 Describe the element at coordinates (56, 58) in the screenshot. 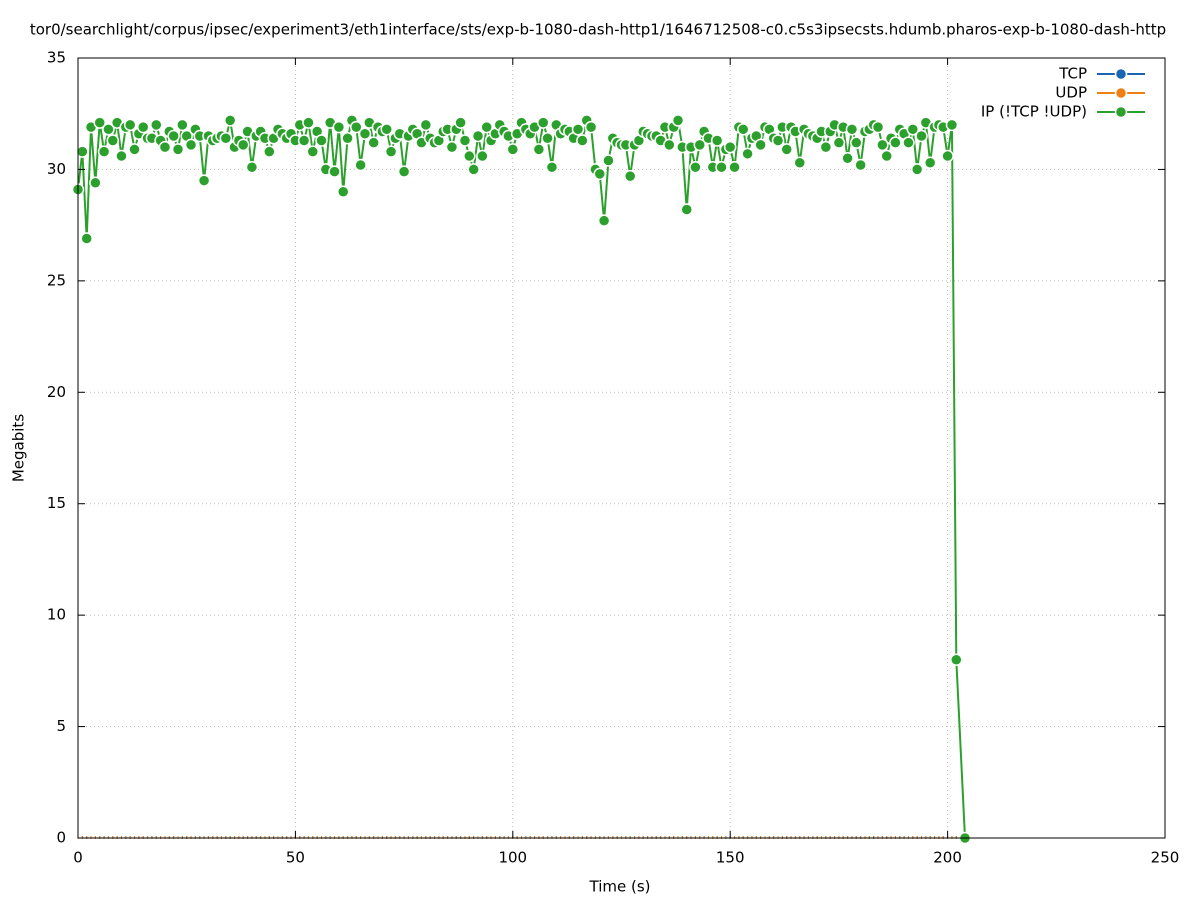

I see `y-tick-label: 35` at that location.